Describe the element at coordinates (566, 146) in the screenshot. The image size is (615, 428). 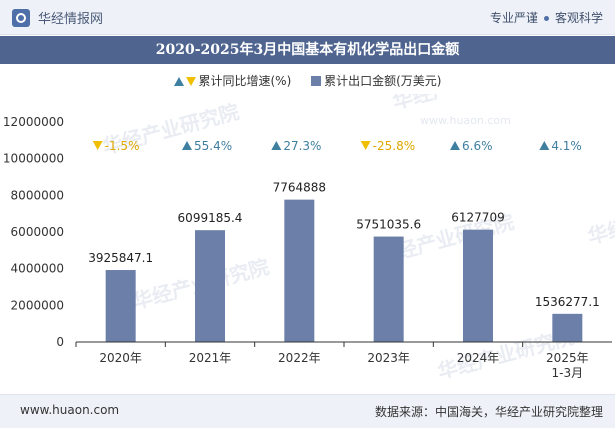
I see `growth-label: 4.1%` at that location.